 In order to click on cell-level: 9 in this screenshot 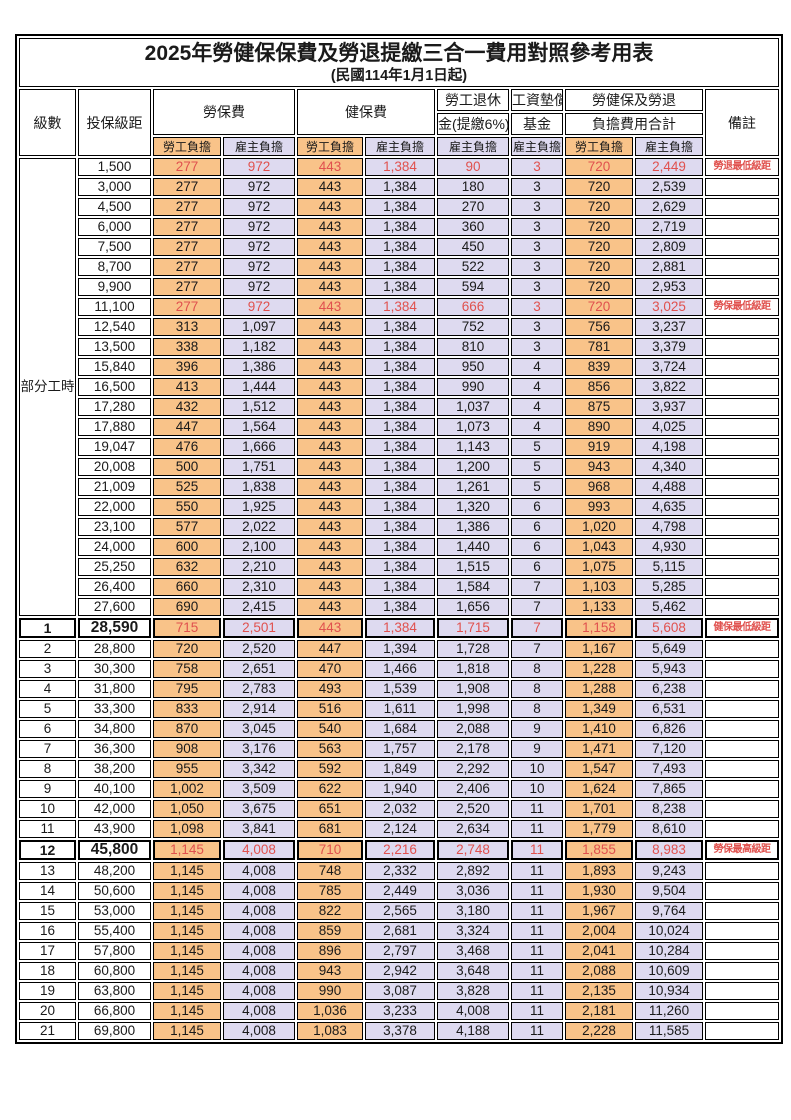, I will do `click(47, 789)`.